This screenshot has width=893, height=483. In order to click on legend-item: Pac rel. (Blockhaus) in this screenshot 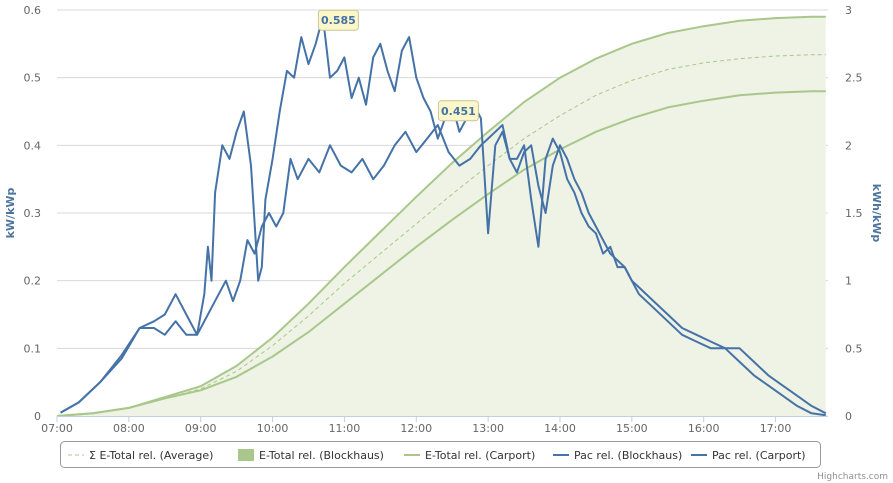, I will do `click(617, 455)`.